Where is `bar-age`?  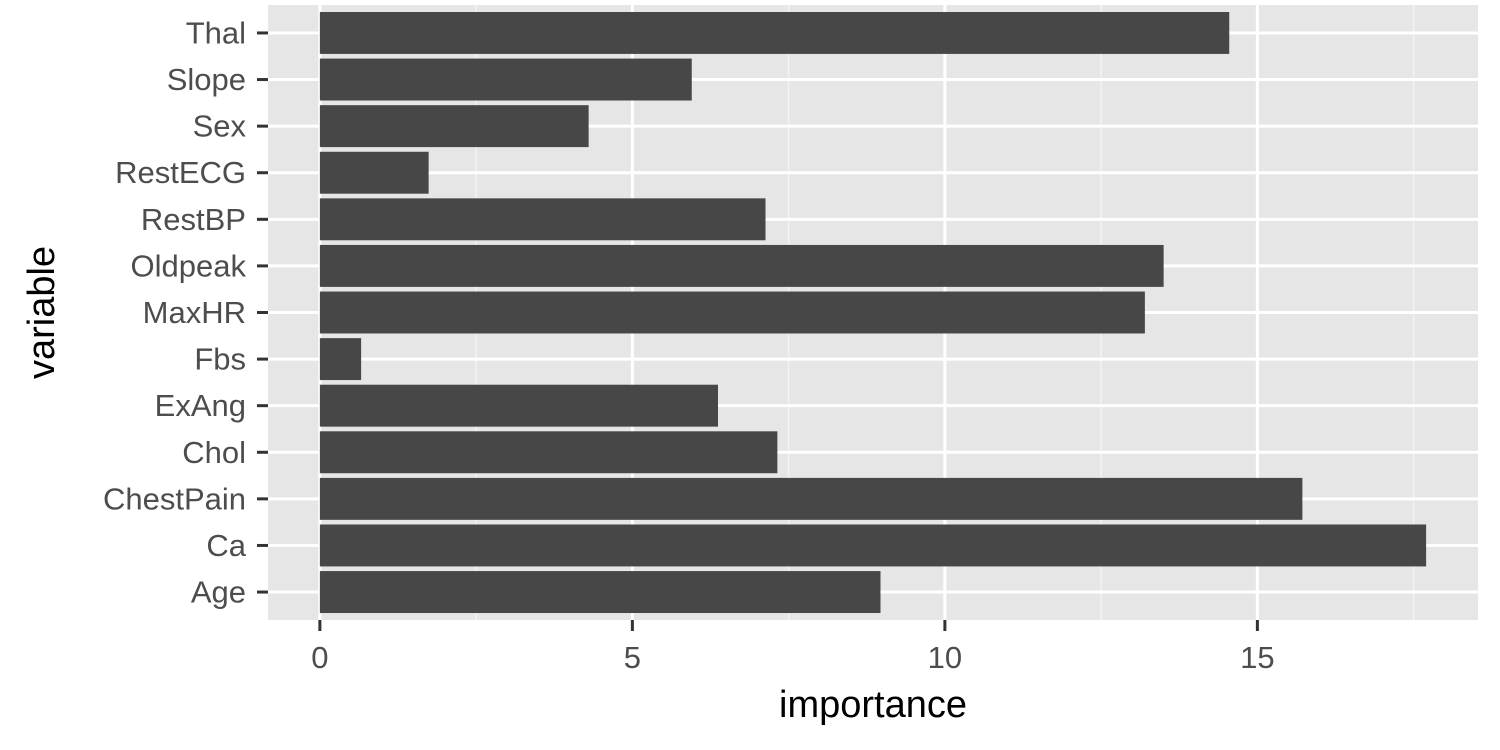 bar-age is located at coordinates (600, 592).